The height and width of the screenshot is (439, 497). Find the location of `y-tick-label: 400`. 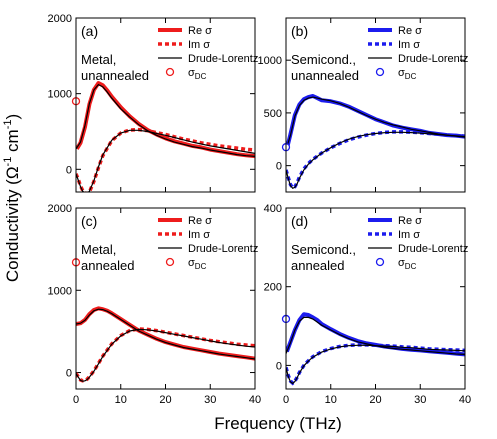

y-tick-label: 400 is located at coordinates (273, 209).